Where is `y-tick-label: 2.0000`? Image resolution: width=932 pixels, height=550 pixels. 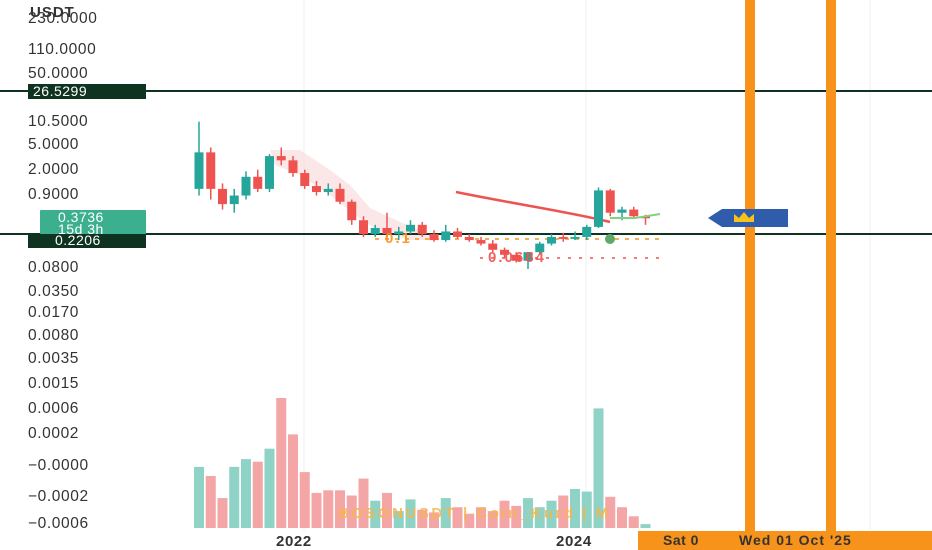
y-tick-label: 2.0000 is located at coordinates (53, 169).